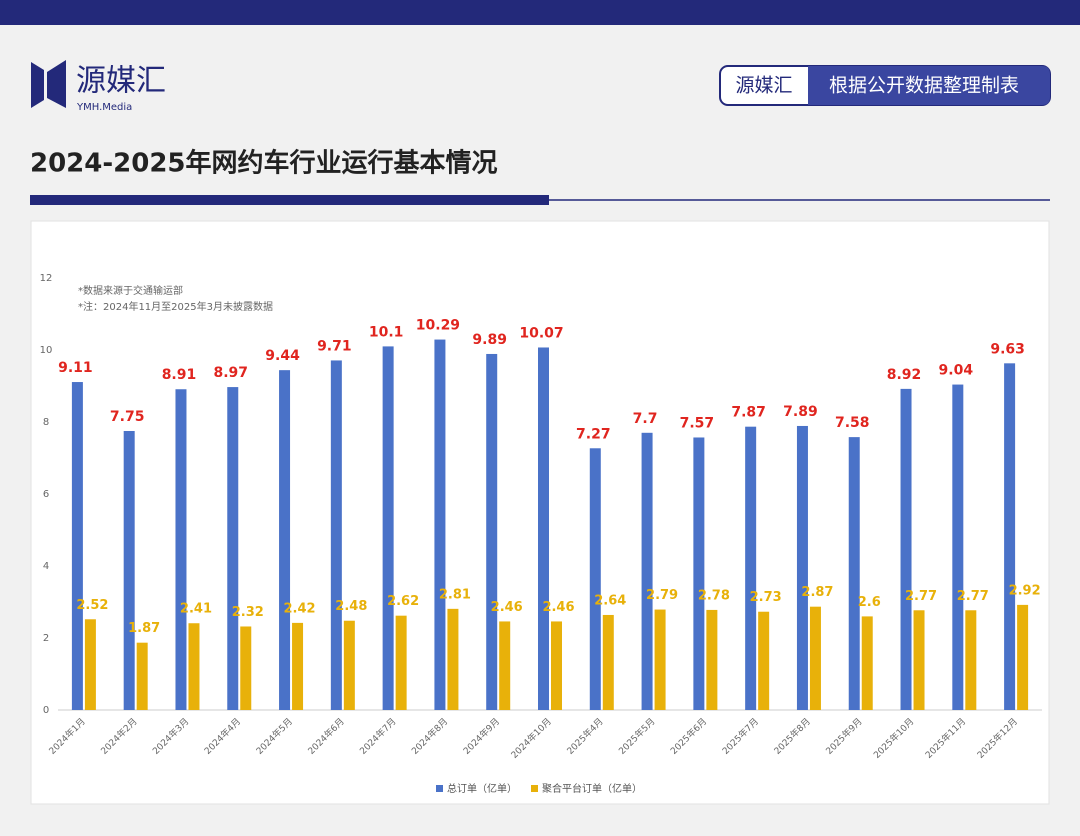 The height and width of the screenshot is (836, 1080). What do you see at coordinates (482, 788) in the screenshot?
I see `legend-label: 总订单（亿单）` at bounding box center [482, 788].